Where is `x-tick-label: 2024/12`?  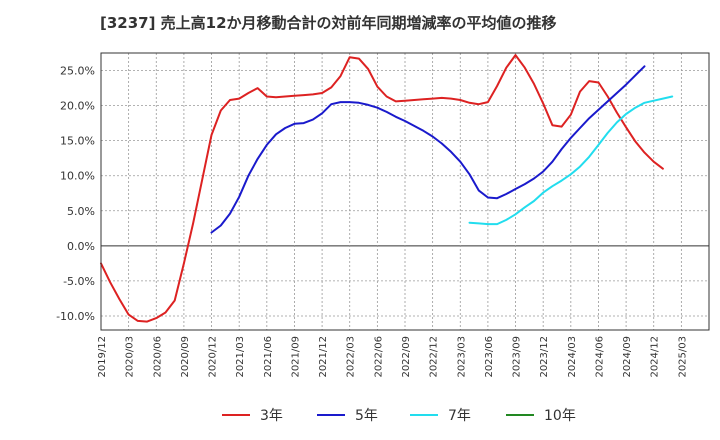 x-tick-label: 2024/12 is located at coordinates (655, 357).